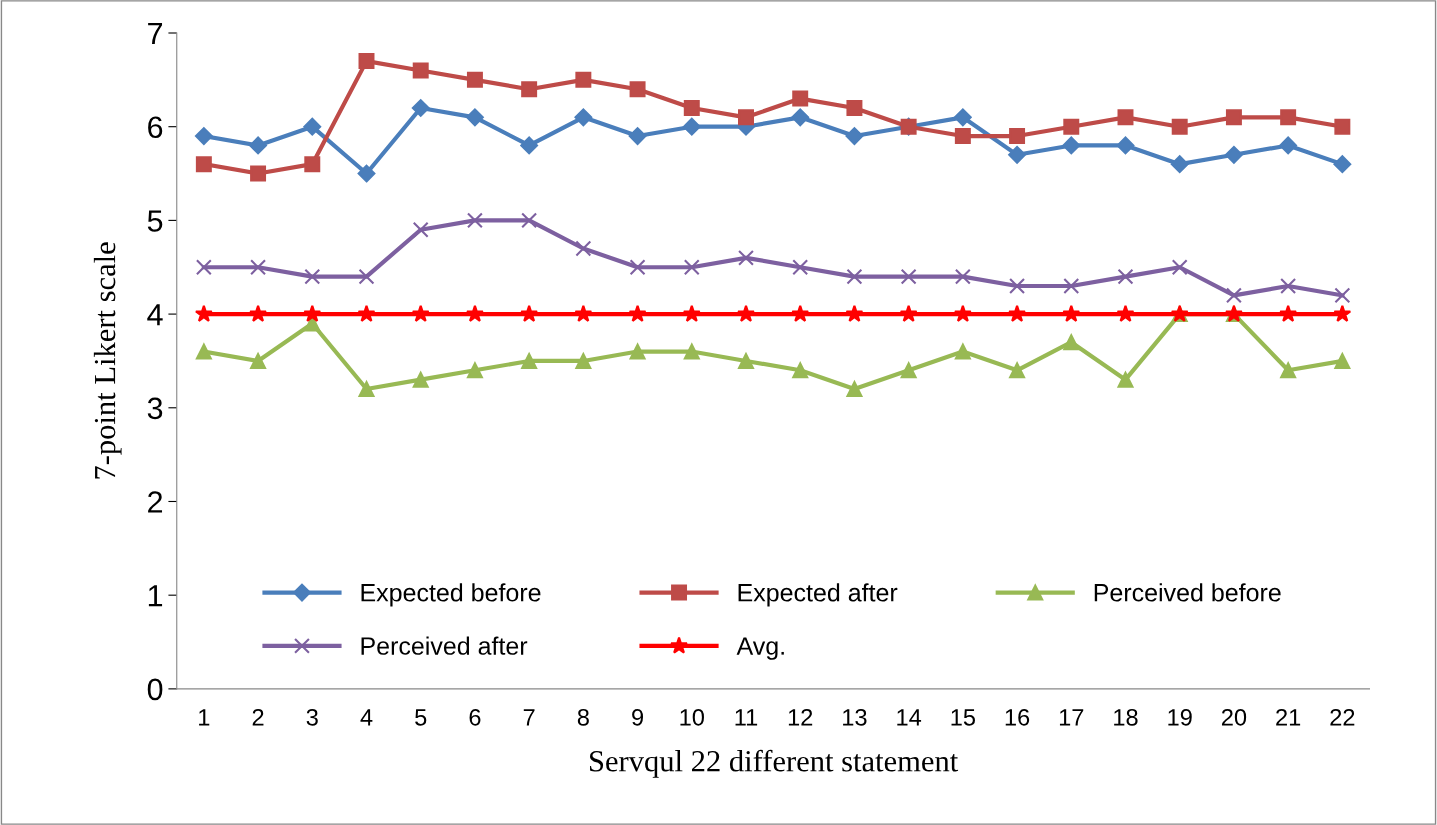 This screenshot has height=825, width=1437. Describe the element at coordinates (1187, 592) in the screenshot. I see `legend-label: Perceived before` at that location.